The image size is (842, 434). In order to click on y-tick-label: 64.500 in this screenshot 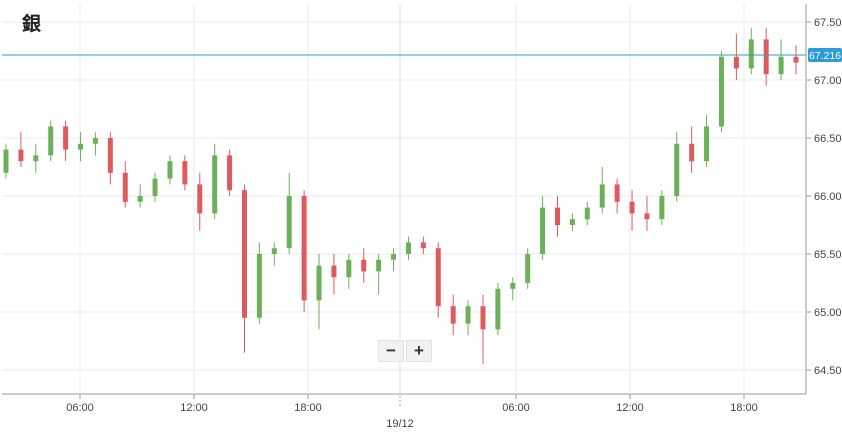, I will do `click(828, 371)`.